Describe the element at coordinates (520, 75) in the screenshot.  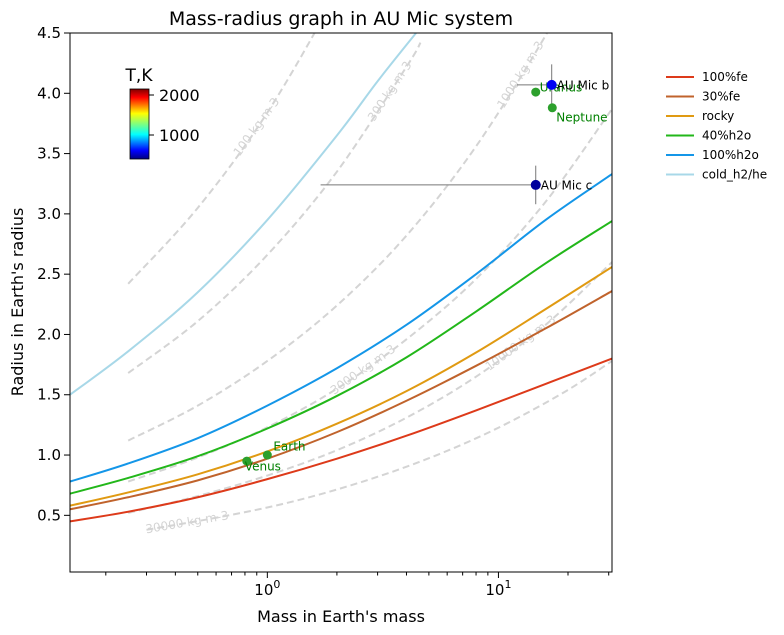
I see `density-line-label: 1000 kg m-3` at that location.